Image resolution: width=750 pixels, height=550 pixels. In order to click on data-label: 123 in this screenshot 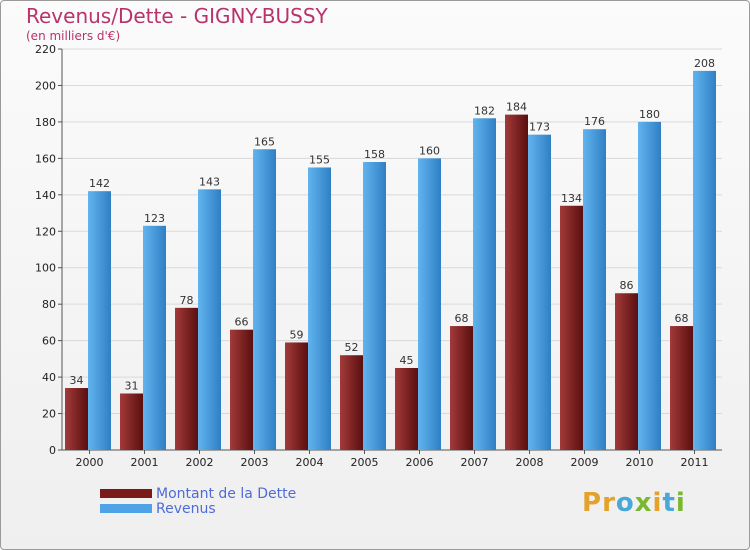, I will do `click(154, 218)`.